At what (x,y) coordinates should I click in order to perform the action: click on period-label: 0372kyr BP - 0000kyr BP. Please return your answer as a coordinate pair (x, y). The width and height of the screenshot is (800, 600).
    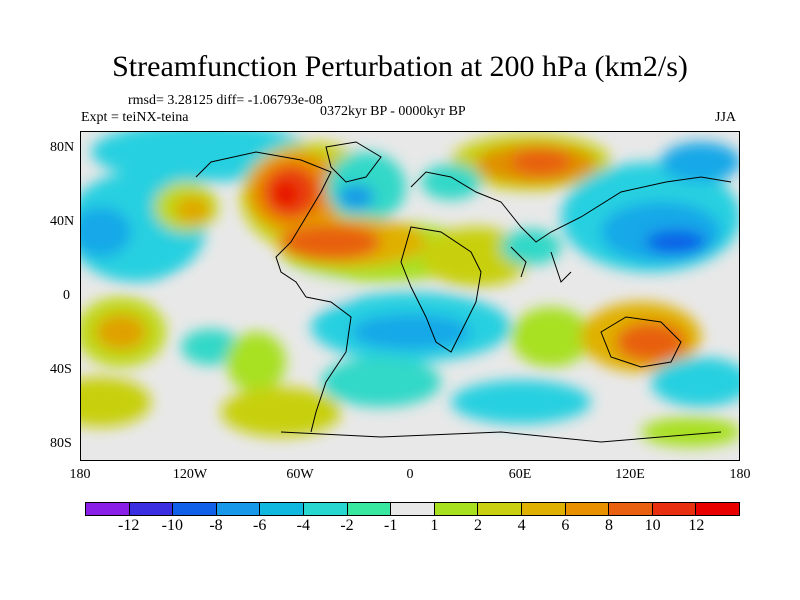
    Looking at the image, I should click on (393, 111).